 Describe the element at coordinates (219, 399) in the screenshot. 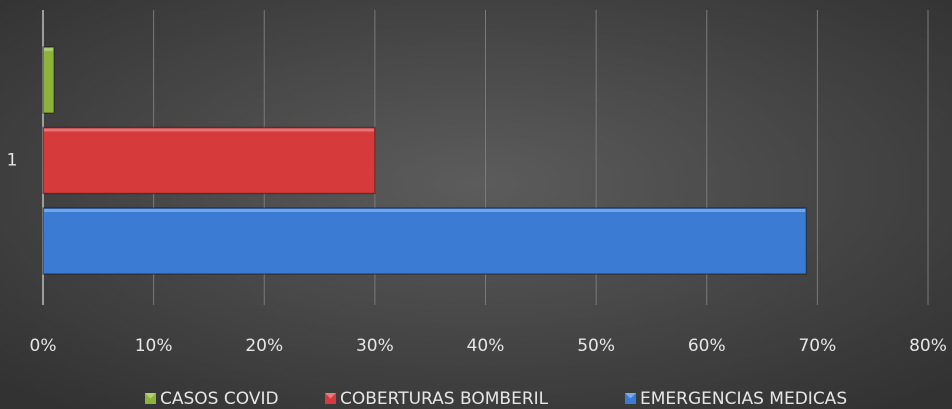

I see `legend-label: CASOS COVID` at that location.